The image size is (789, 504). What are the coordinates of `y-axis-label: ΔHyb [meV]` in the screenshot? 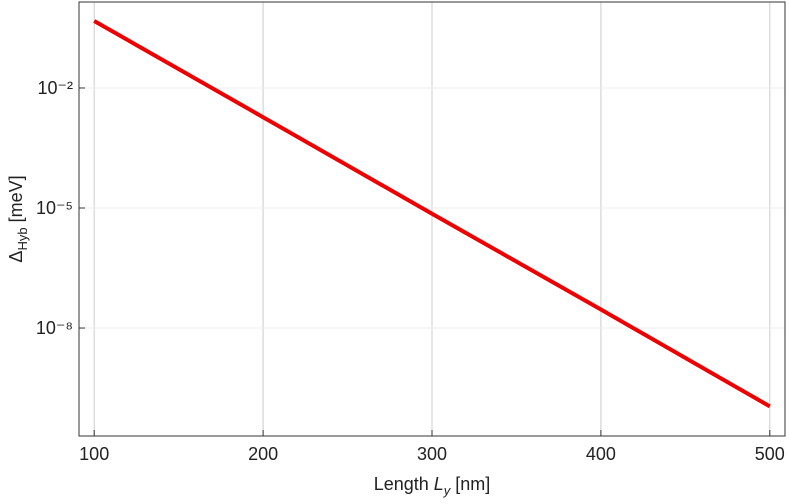 It's located at (18, 218).